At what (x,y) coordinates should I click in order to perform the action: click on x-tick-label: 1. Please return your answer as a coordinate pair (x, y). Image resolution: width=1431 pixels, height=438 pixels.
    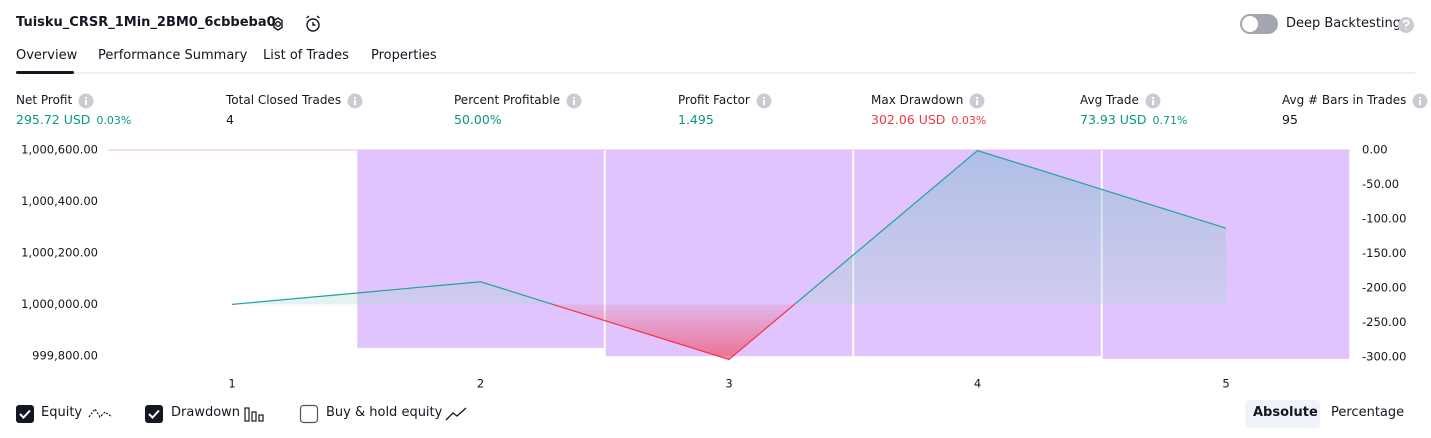
    Looking at the image, I should click on (231, 384).